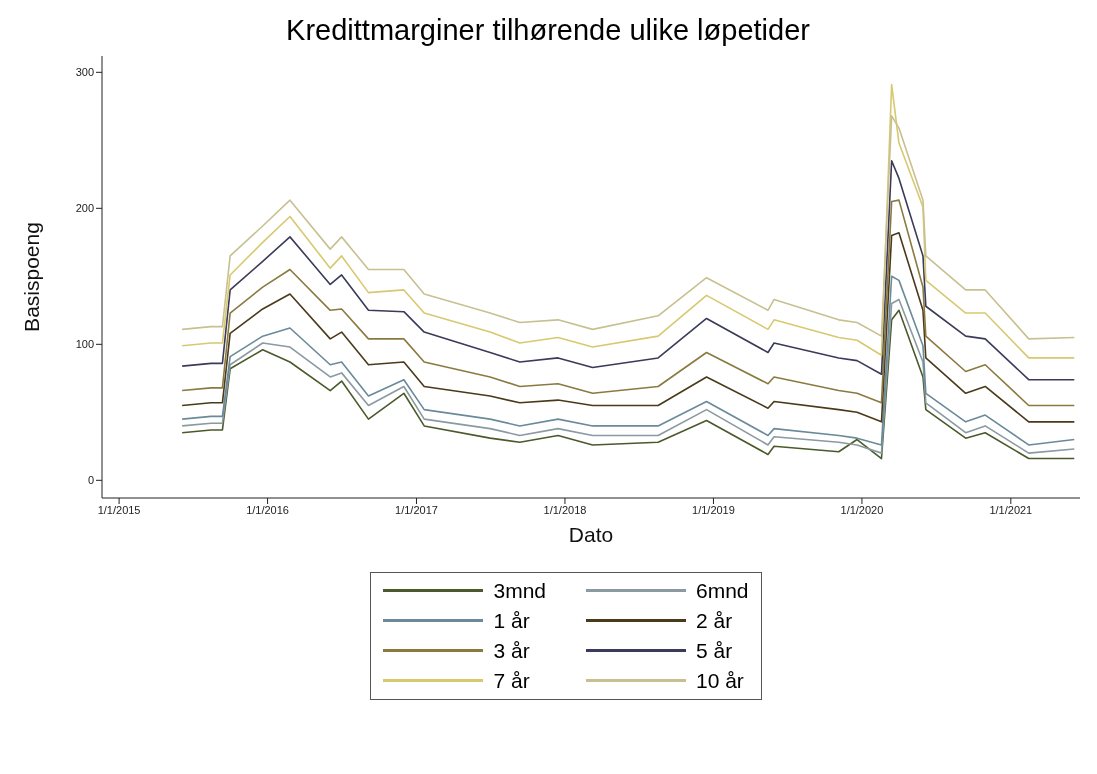 This screenshot has width=1097, height=774. What do you see at coordinates (713, 509) in the screenshot?
I see `x-tick-label: 1/1/2019` at bounding box center [713, 509].